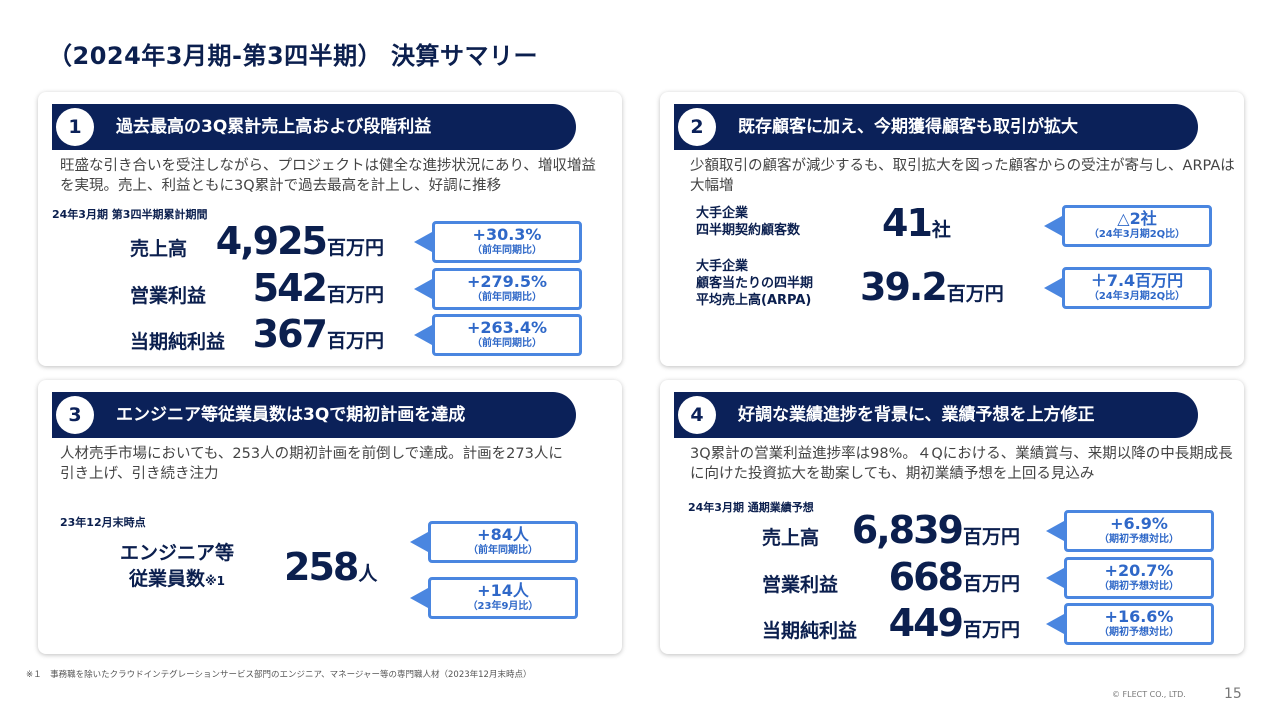 Image resolution: width=1280 pixels, height=720 pixels. What do you see at coordinates (494, 598) in the screenshot?
I see `change-callout: +14人 （23年9月比）` at bounding box center [494, 598].